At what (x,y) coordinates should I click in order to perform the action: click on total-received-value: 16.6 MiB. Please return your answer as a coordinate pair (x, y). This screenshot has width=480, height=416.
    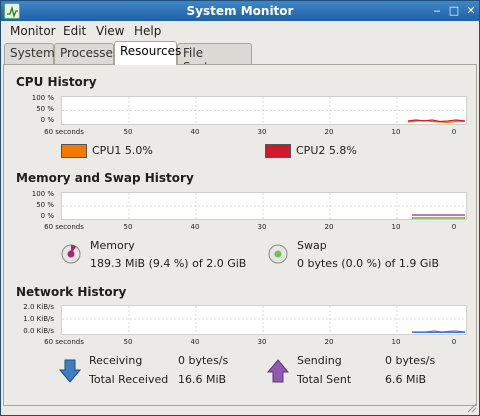
    Looking at the image, I should click on (202, 379).